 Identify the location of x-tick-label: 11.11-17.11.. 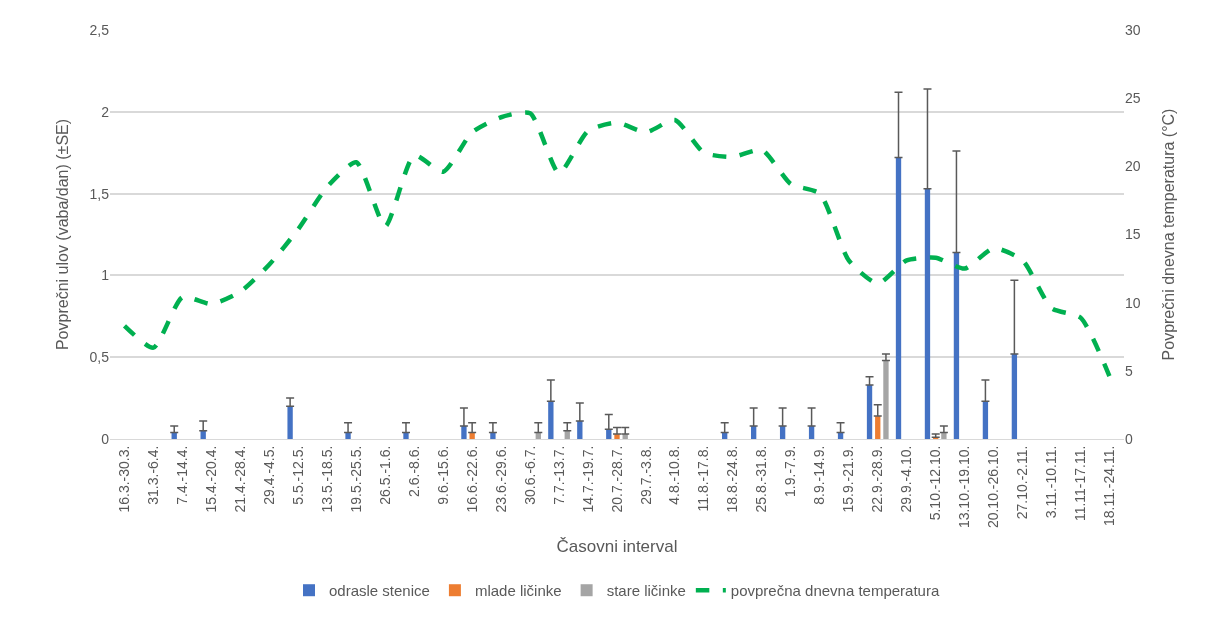
(1080, 483).